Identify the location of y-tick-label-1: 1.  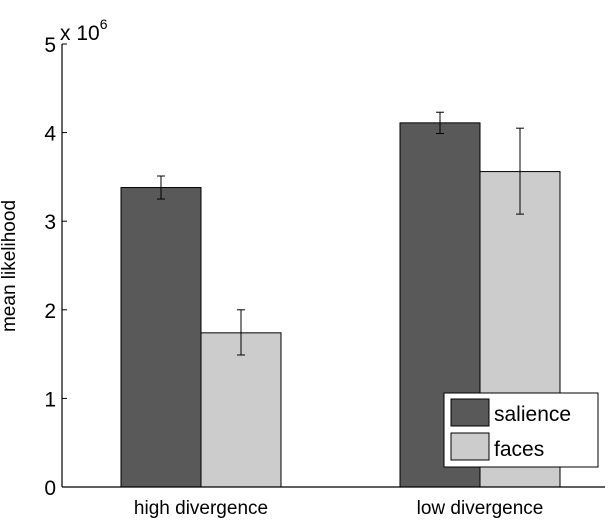
(50, 399).